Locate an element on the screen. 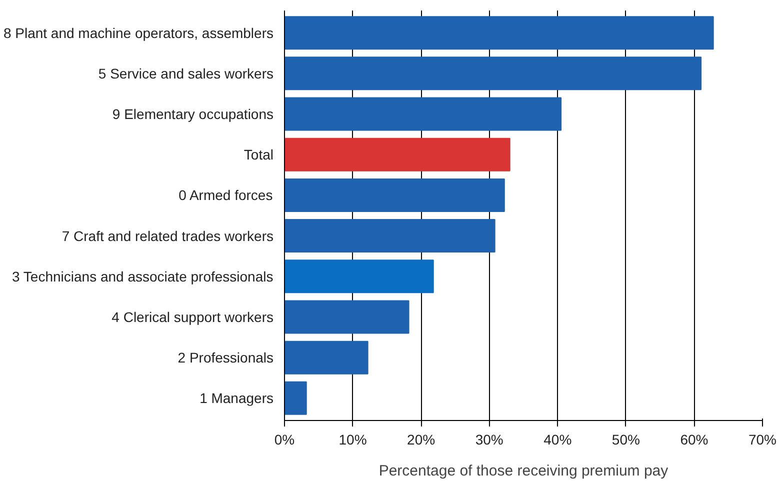  x-tick-label: 0% is located at coordinates (284, 440).